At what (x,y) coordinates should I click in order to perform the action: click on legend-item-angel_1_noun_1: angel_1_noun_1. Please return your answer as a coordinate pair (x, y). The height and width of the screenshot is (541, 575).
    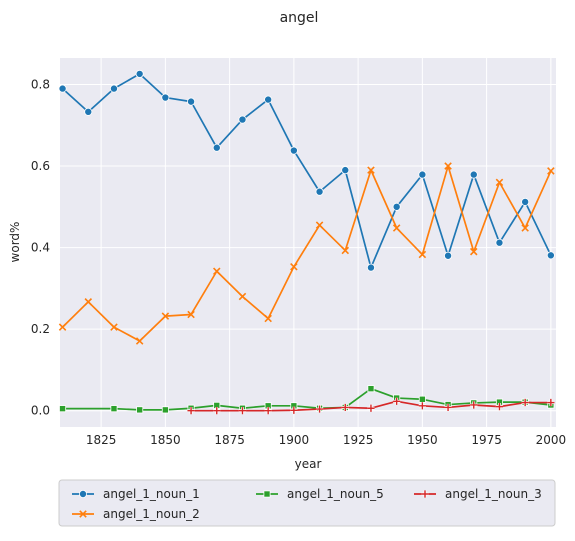
    Looking at the image, I should click on (136, 494).